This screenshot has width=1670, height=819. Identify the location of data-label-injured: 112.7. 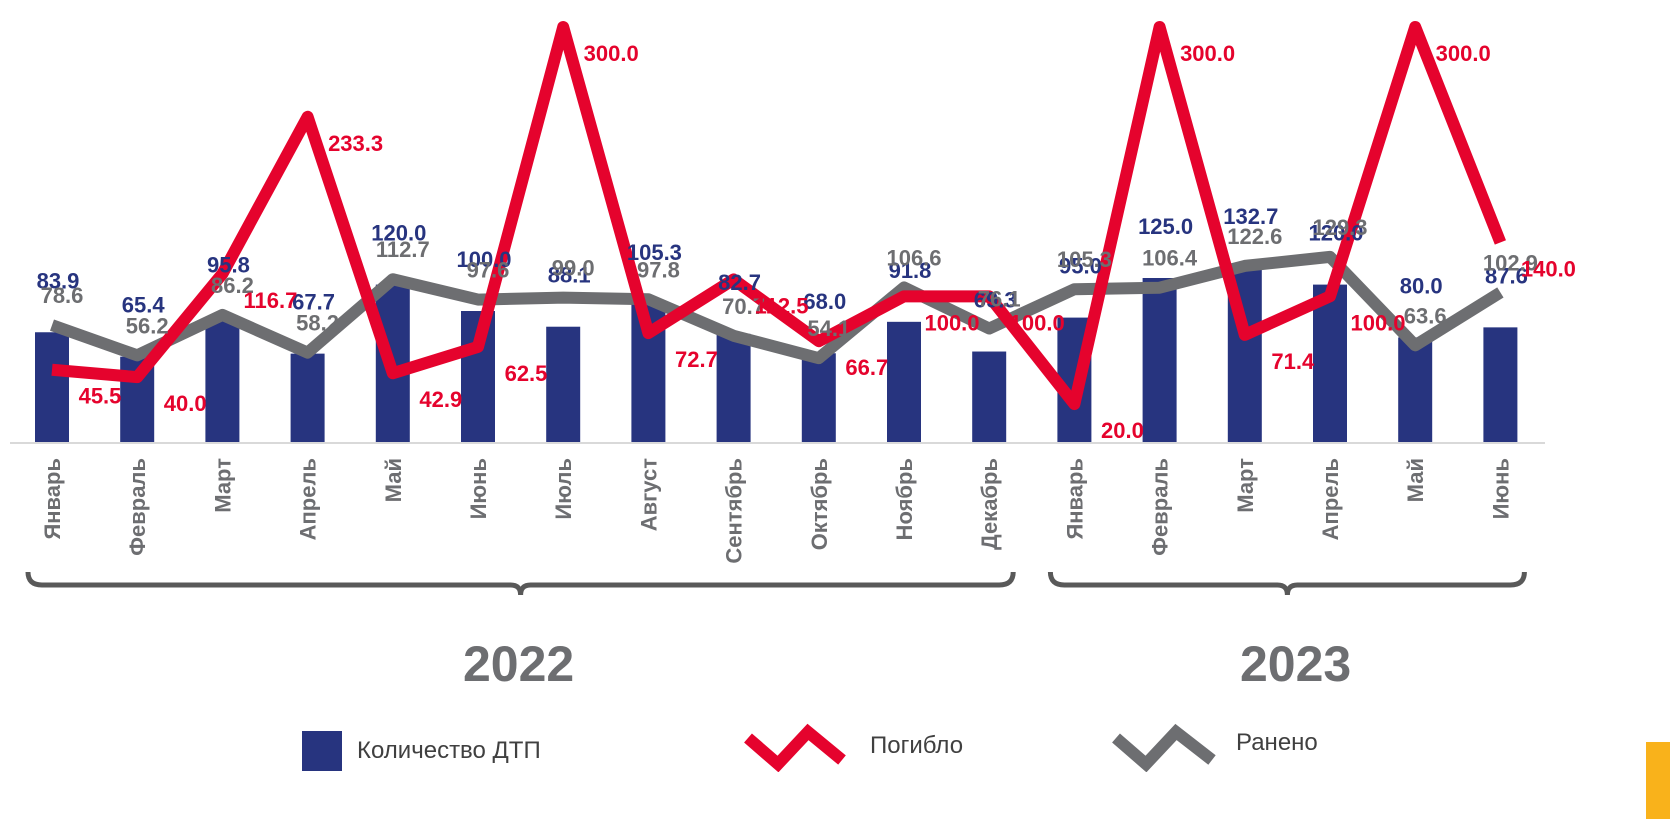
(403, 249).